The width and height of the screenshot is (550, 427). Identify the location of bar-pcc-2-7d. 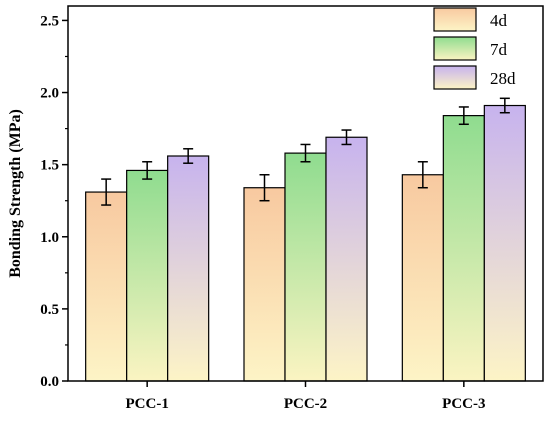
(305, 267).